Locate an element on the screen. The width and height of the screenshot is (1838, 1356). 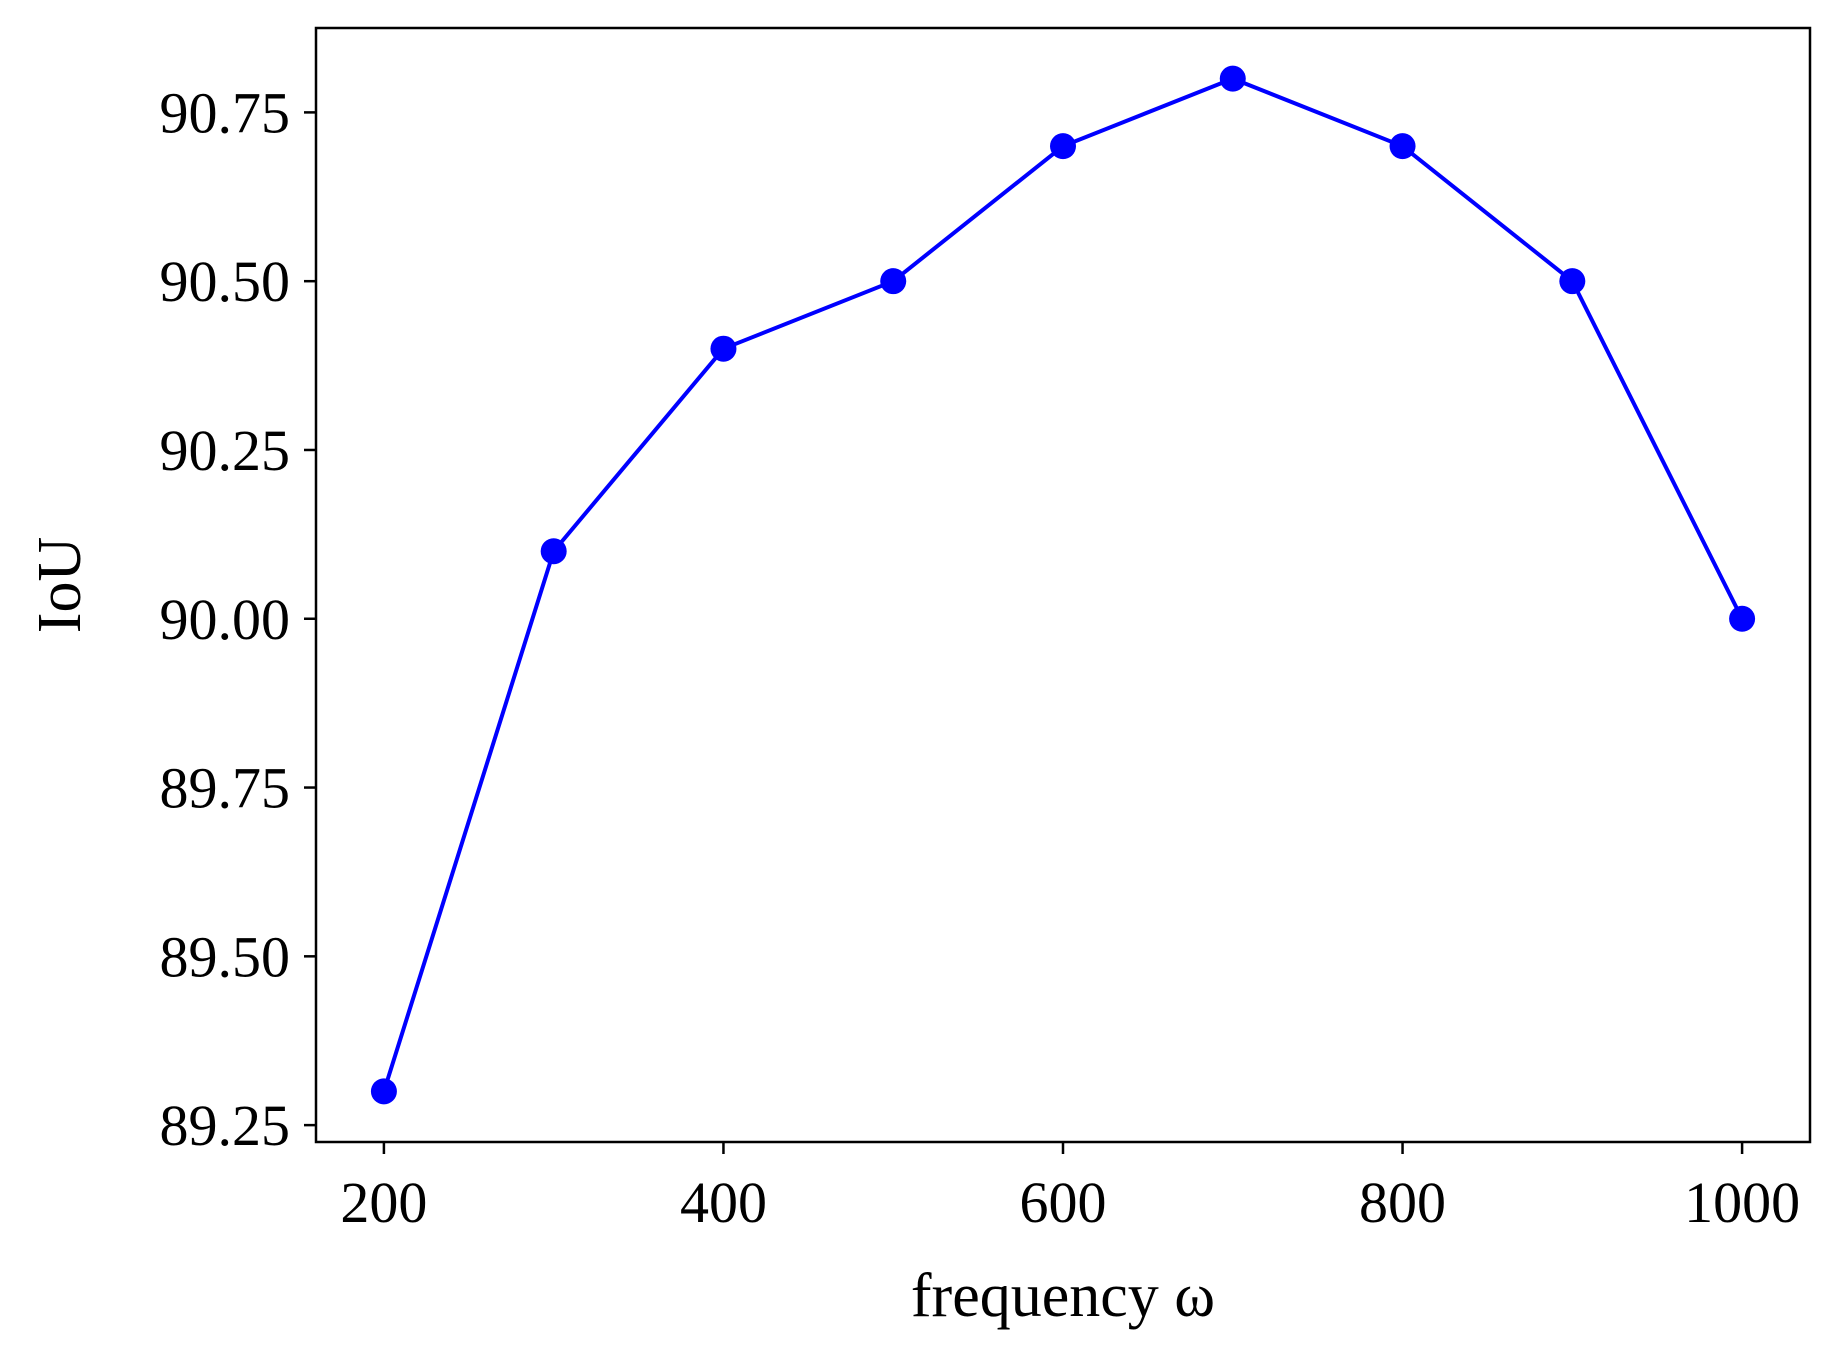
x-tick-label: 200 is located at coordinates (383, 1202).